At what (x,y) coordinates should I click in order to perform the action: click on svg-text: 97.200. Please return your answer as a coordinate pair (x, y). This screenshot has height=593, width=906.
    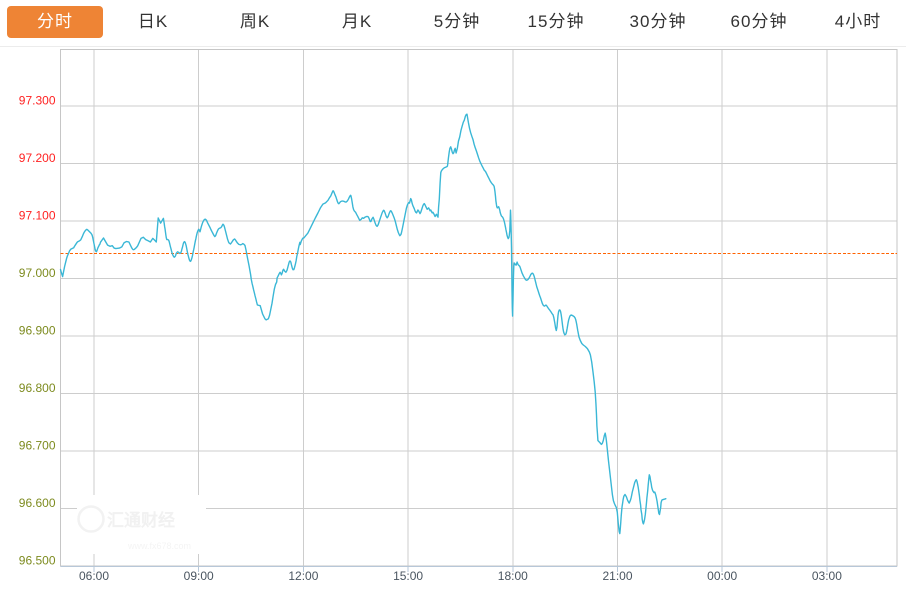
    Looking at the image, I should click on (37, 158).